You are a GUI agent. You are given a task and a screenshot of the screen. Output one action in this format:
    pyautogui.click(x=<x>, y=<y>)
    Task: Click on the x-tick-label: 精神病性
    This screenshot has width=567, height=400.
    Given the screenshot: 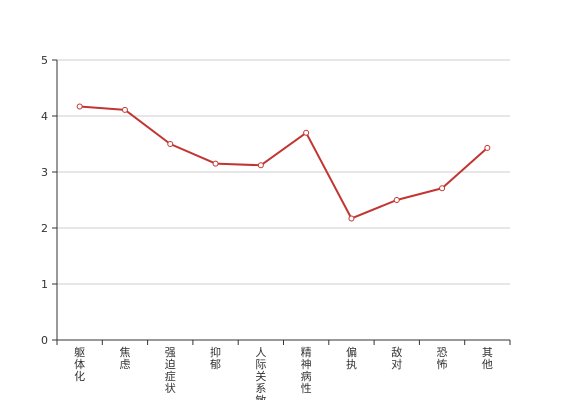 What is the action you would take?
    pyautogui.click(x=306, y=370)
    